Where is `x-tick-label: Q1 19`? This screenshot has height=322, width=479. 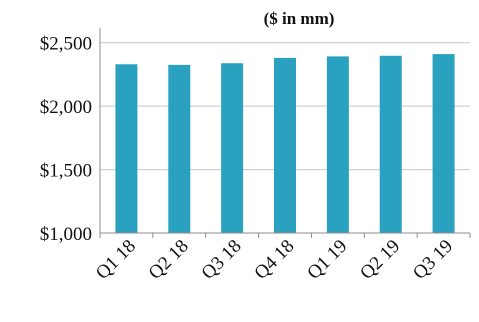
x-tick-label: Q1 19 is located at coordinates (327, 260).